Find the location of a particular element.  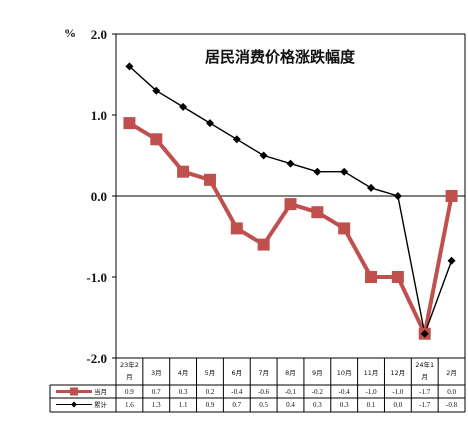

data-label: 0.5 is located at coordinates (263, 405).